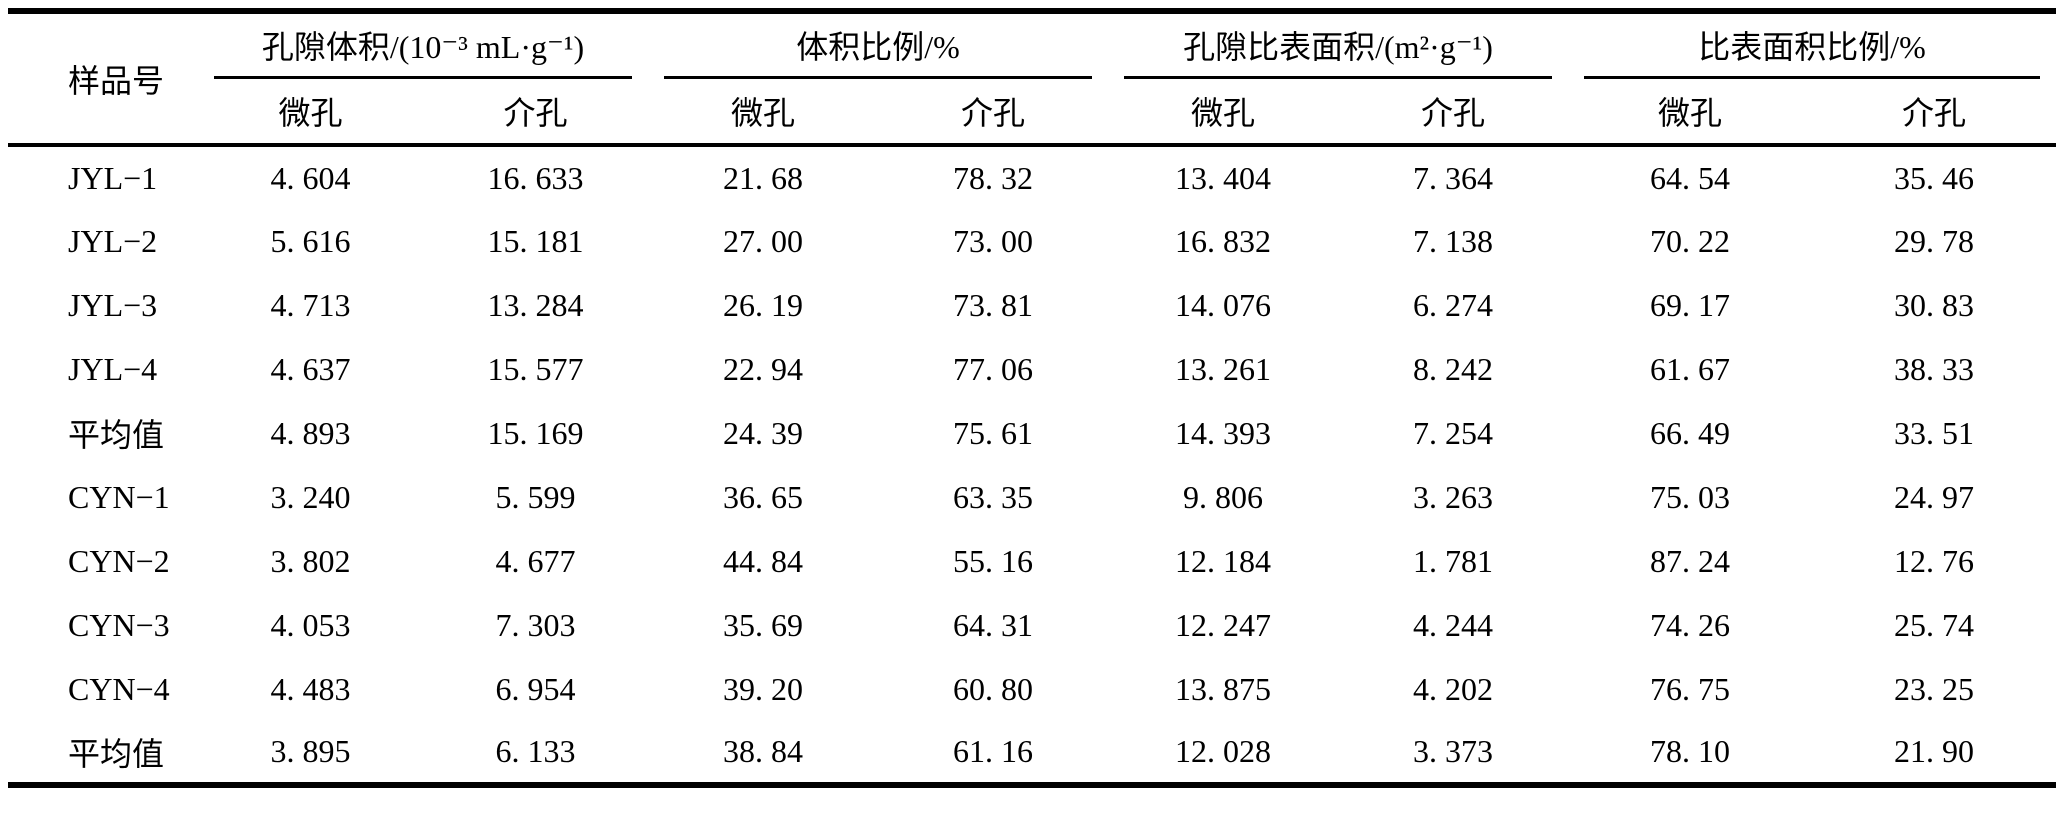 The width and height of the screenshot is (2064, 816). I want to click on value-cell: 77. 06, so click(993, 368).